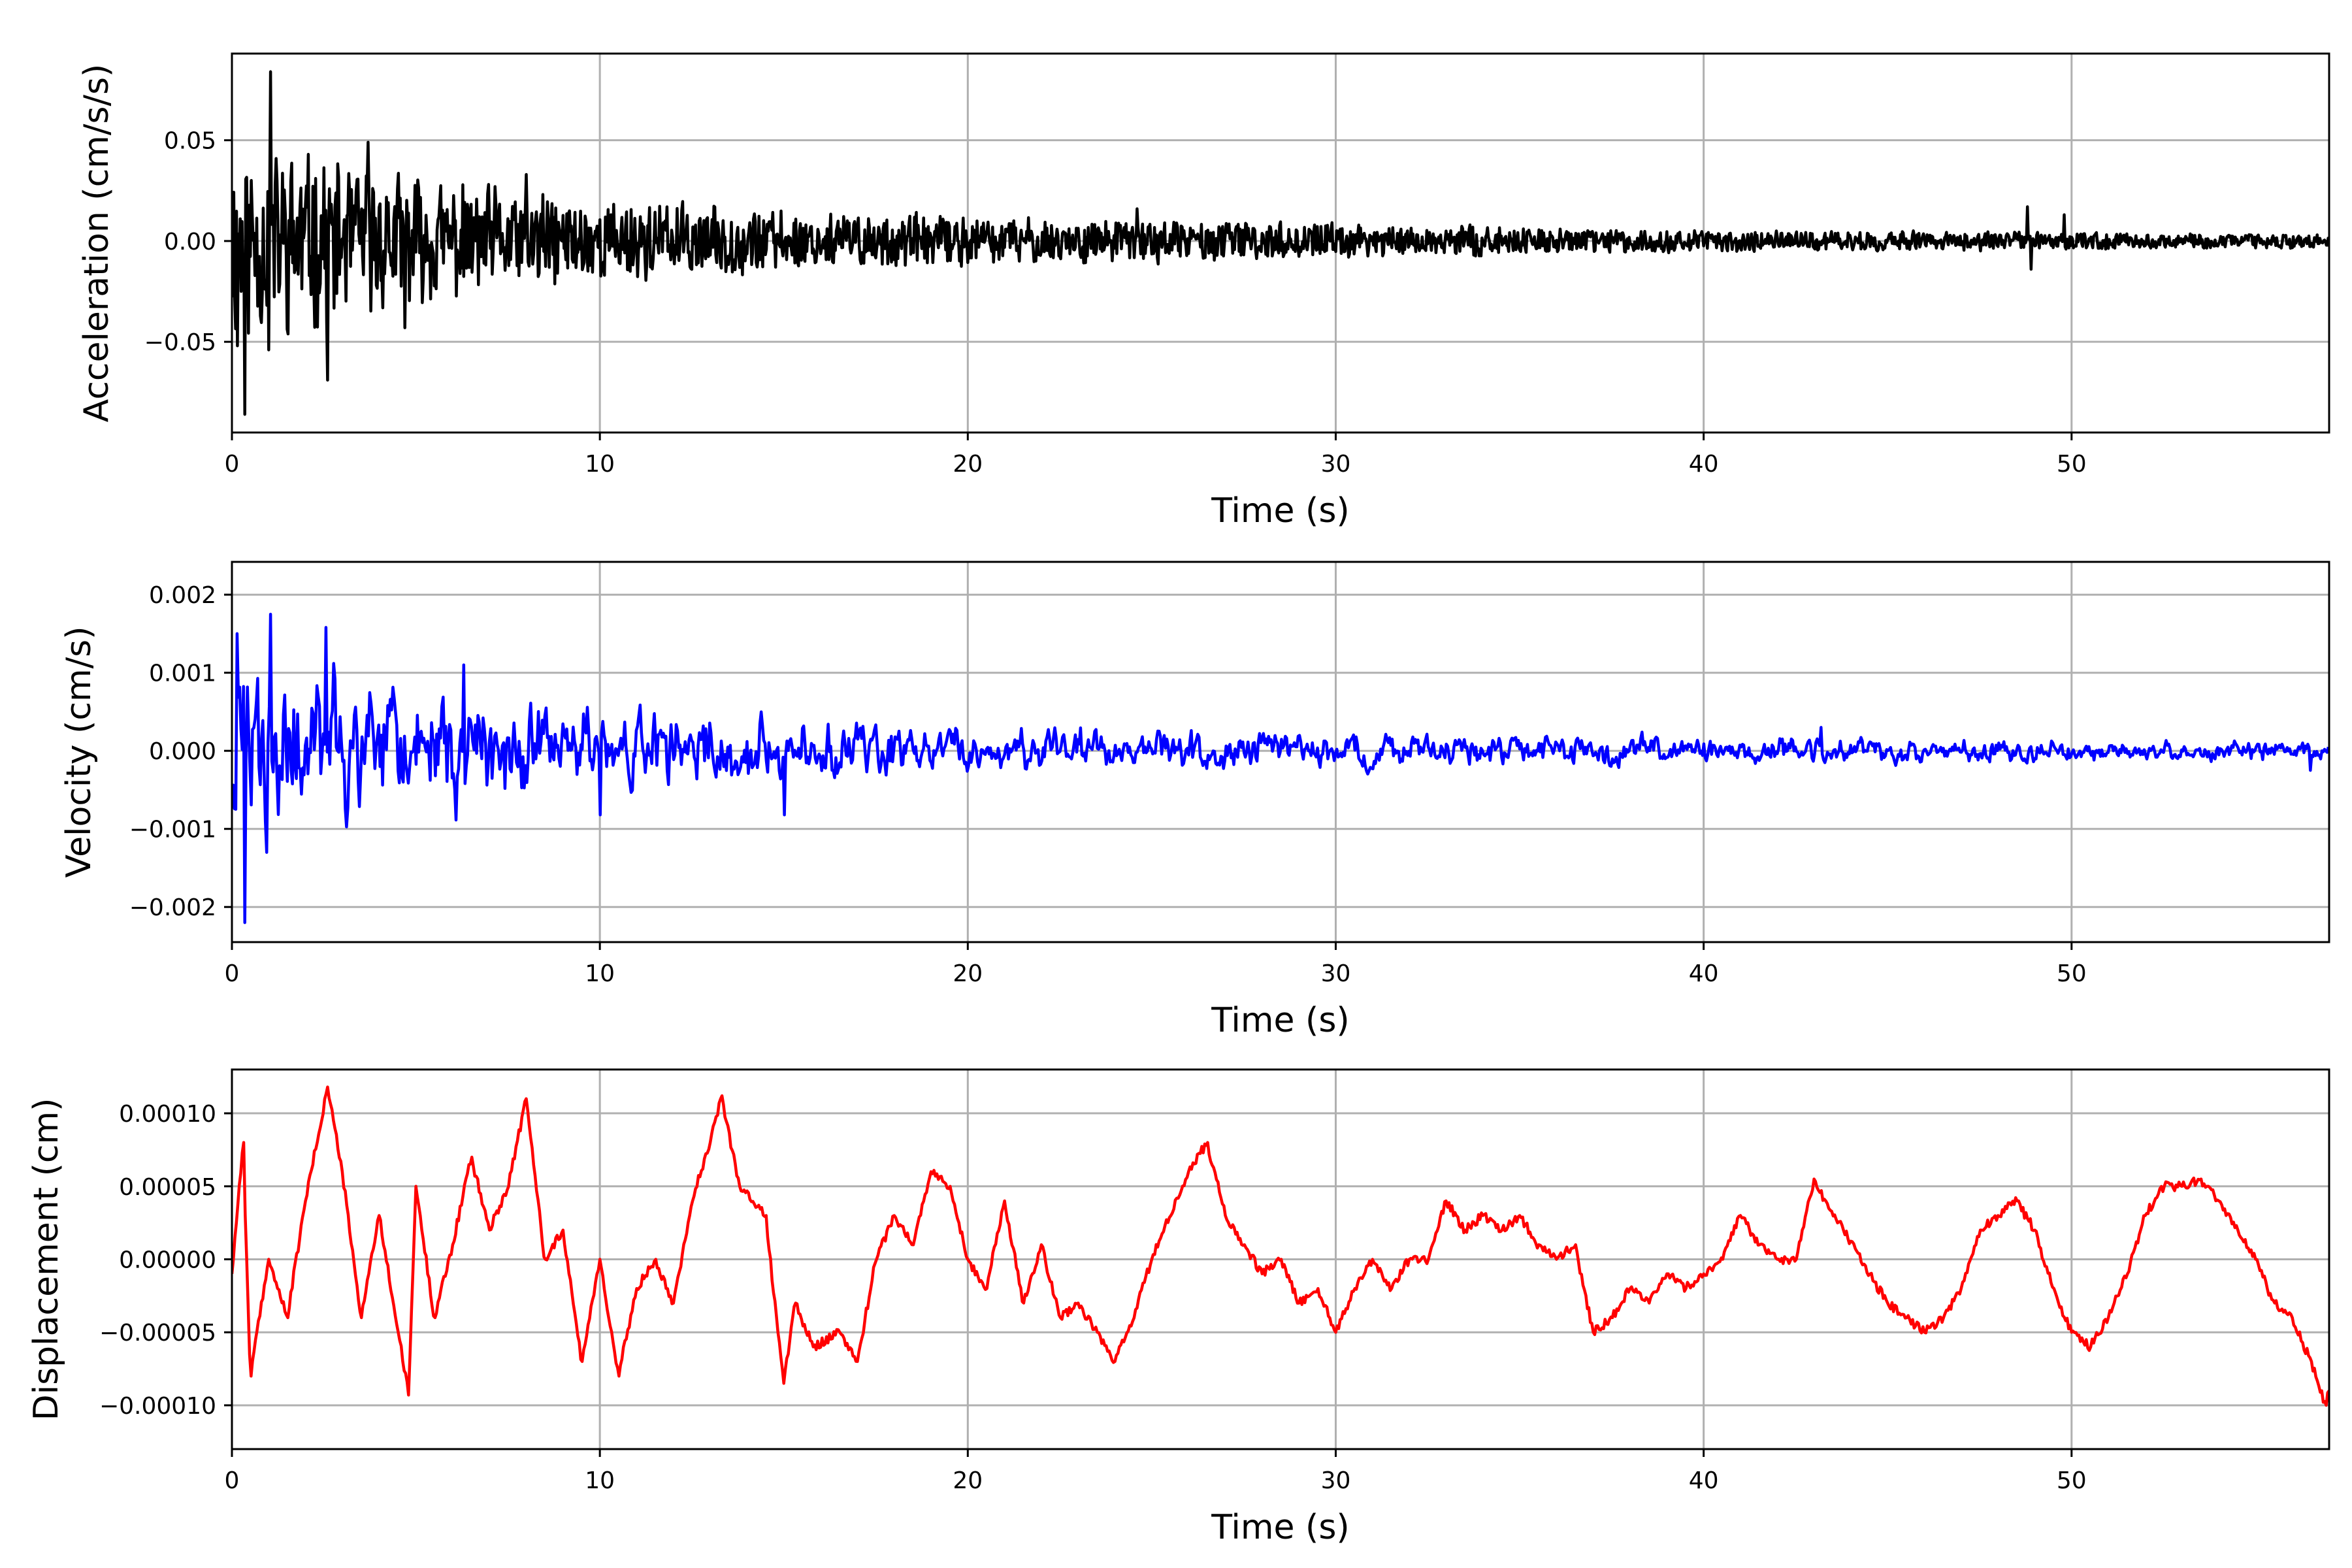 The image size is (2352, 1568). Describe the element at coordinates (182, 674) in the screenshot. I see `y-tick-label: 0.001` at that location.